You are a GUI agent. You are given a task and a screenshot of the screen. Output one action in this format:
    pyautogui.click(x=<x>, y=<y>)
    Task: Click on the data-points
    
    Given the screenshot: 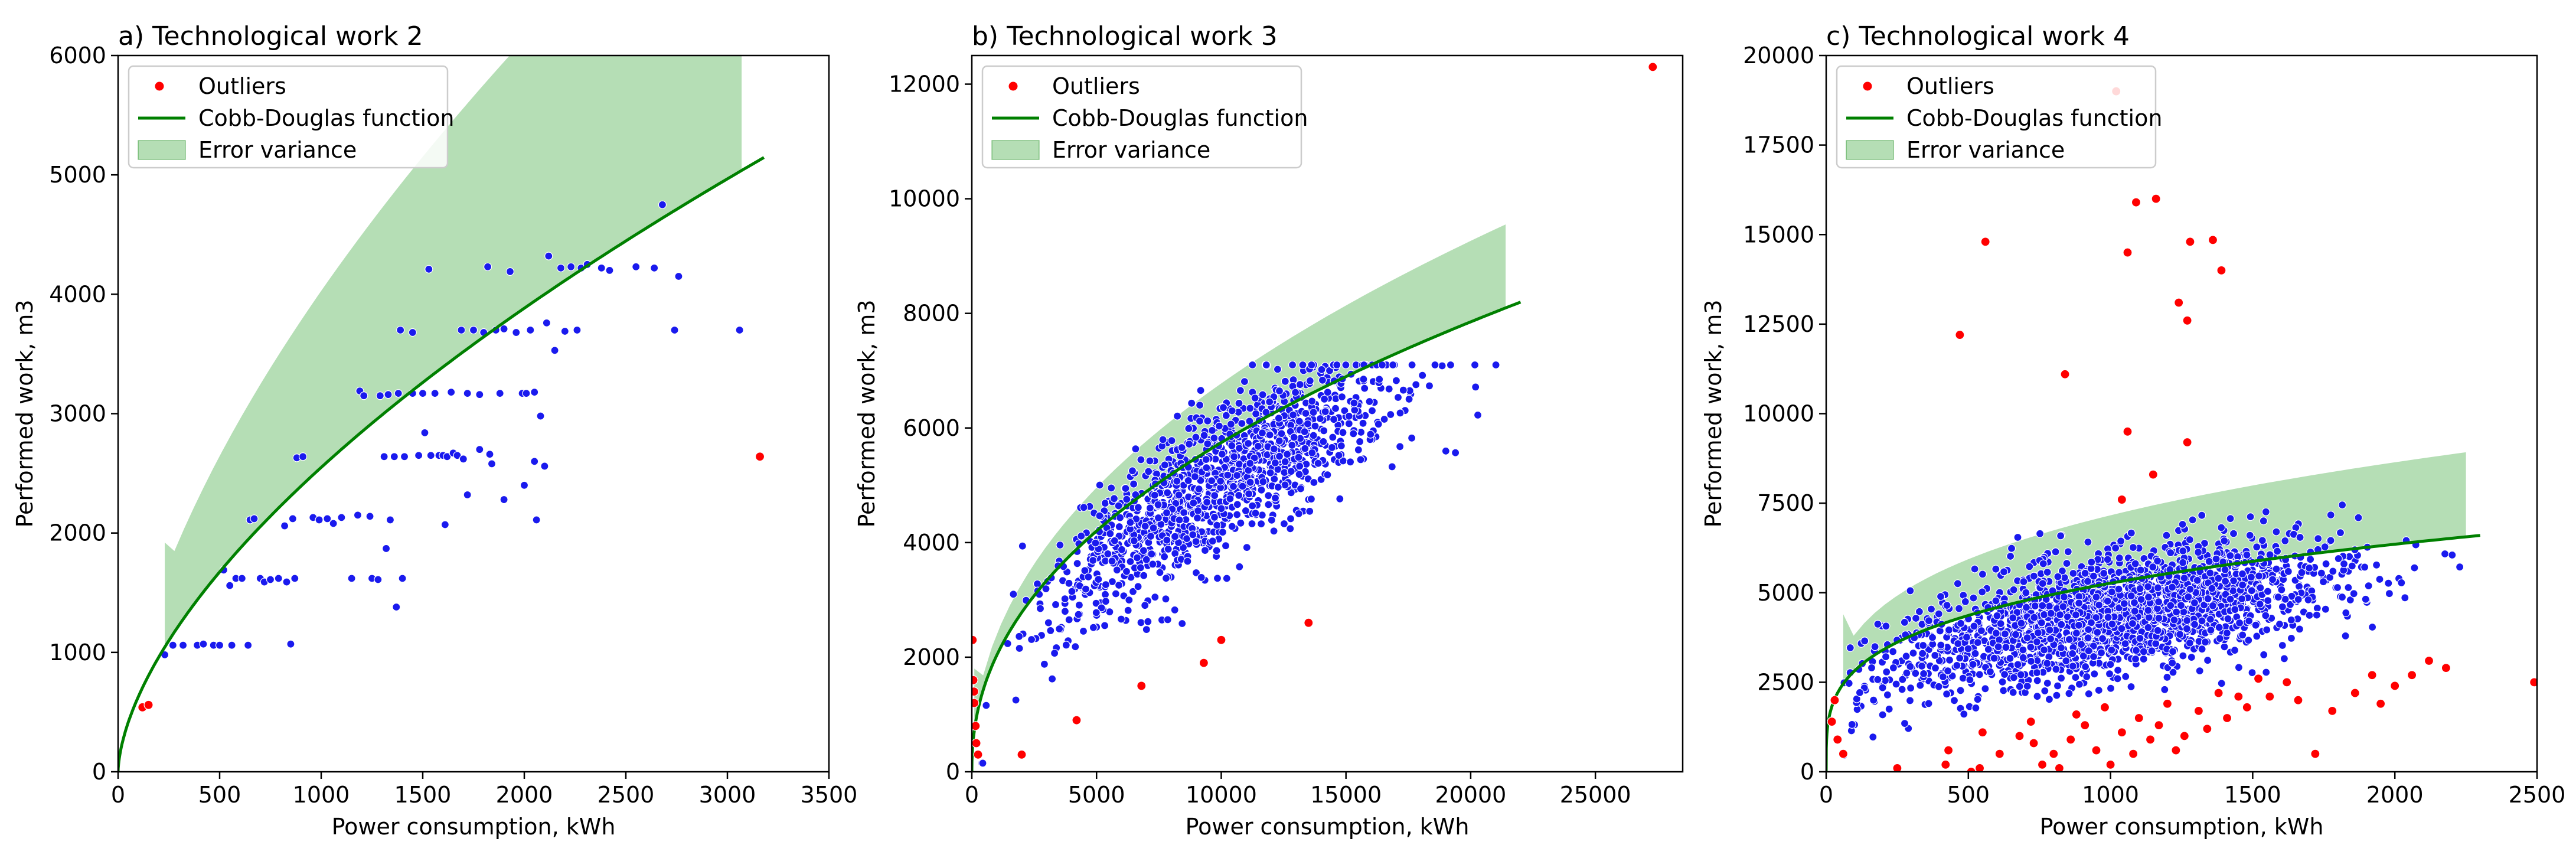 What is the action you would take?
    pyautogui.click(x=452, y=429)
    